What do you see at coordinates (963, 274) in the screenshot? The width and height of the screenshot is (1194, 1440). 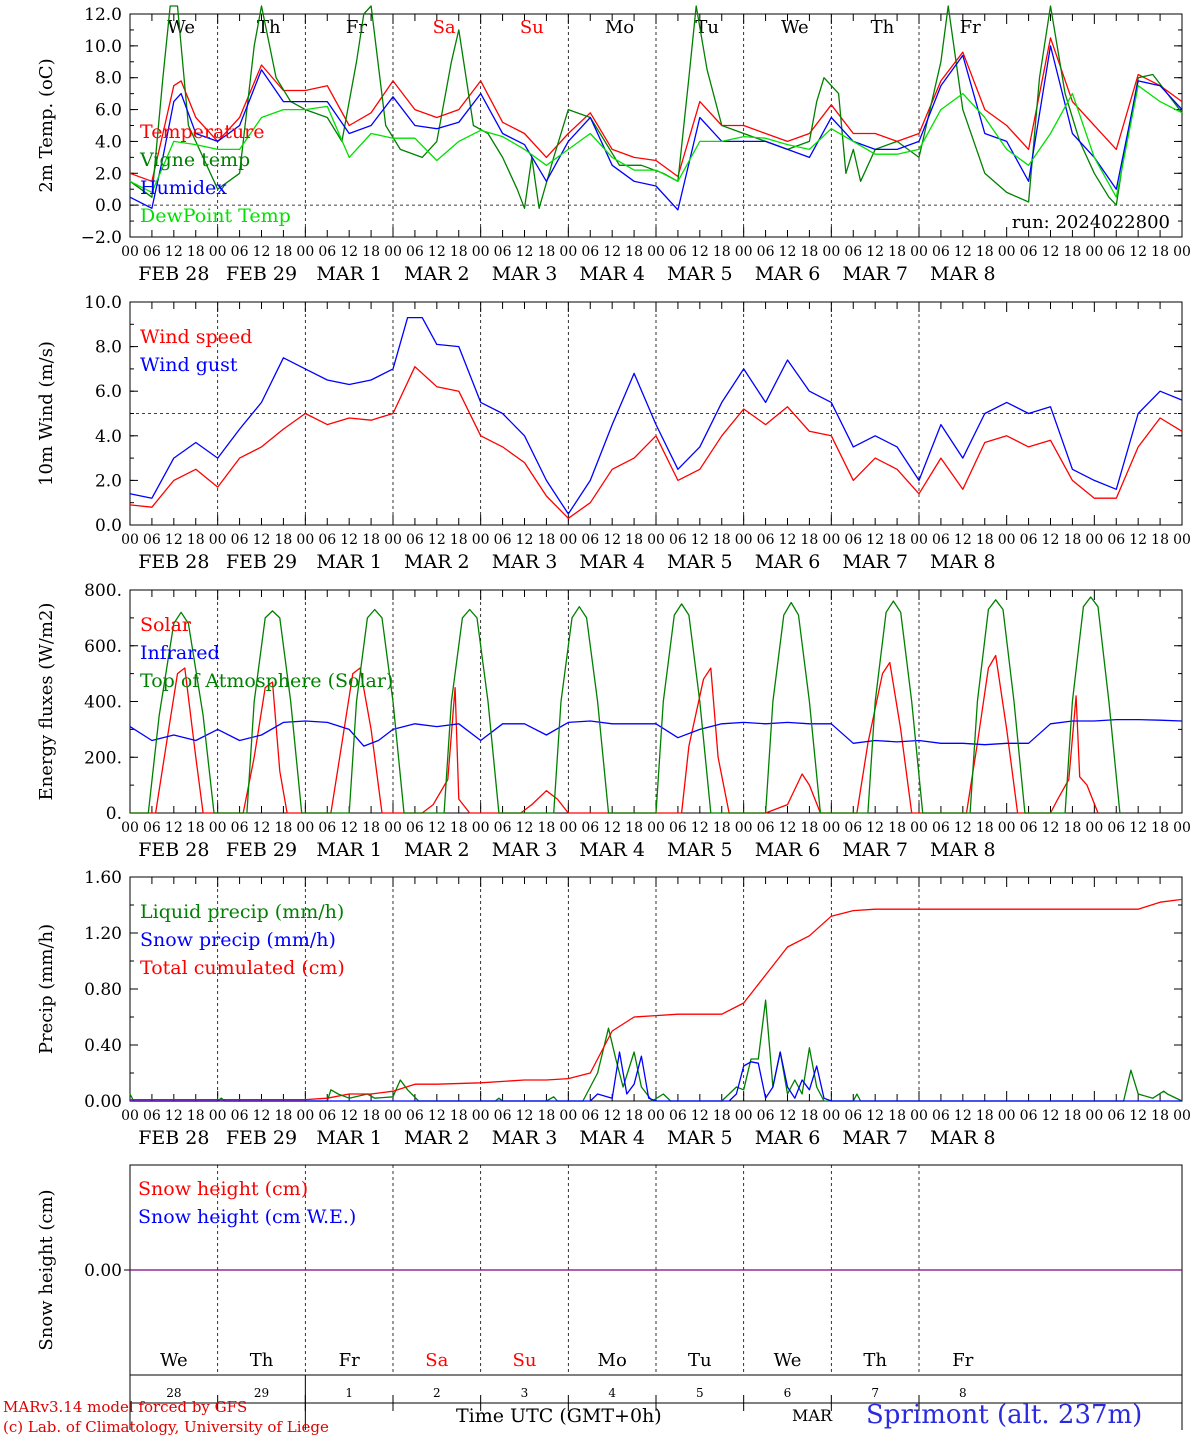 I see `date-label: MAR 8` at bounding box center [963, 274].